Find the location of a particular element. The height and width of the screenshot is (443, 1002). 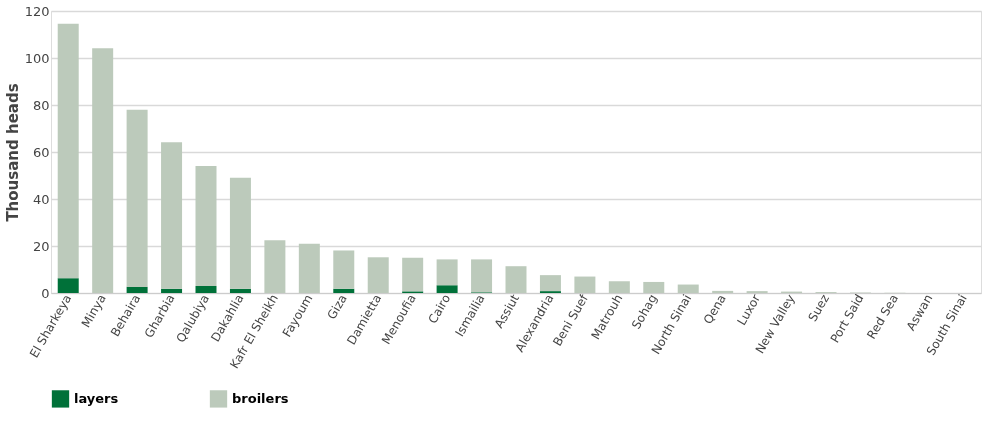

y-tick-label: 80 is located at coordinates (41, 105).